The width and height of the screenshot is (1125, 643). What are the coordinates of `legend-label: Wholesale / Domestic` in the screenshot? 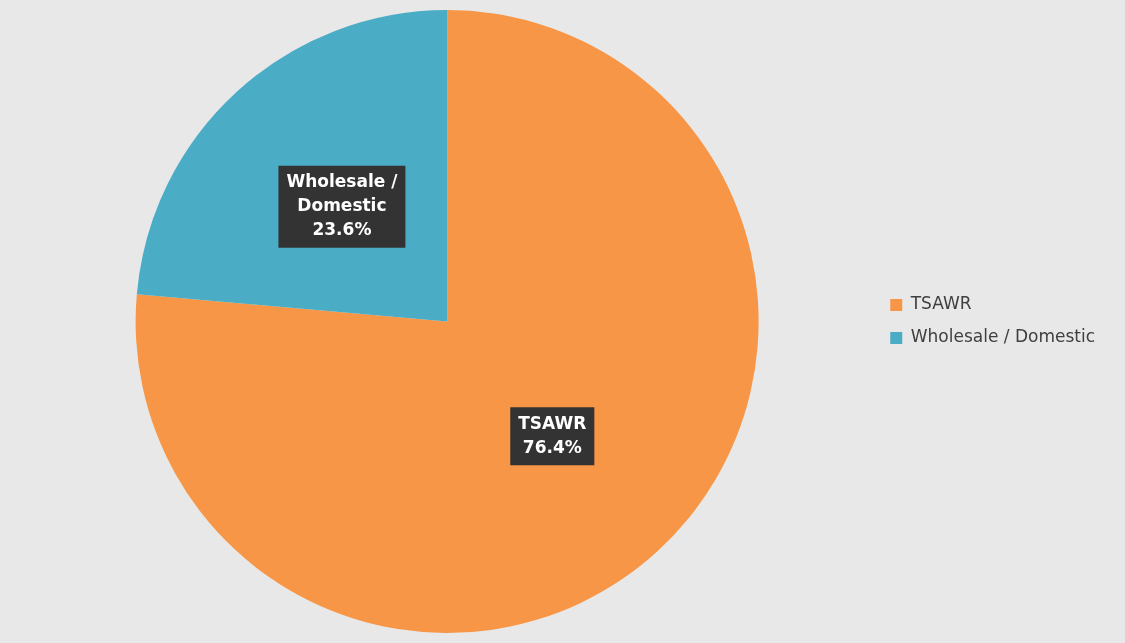 It's located at (1002, 336).